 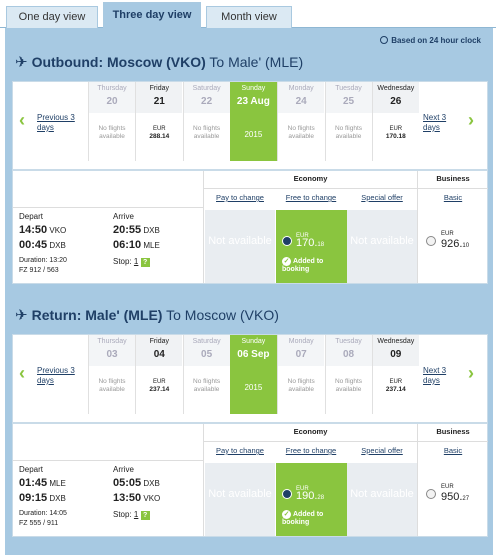 I want to click on outbound-origin: Moscow (VKO), so click(x=156, y=62).